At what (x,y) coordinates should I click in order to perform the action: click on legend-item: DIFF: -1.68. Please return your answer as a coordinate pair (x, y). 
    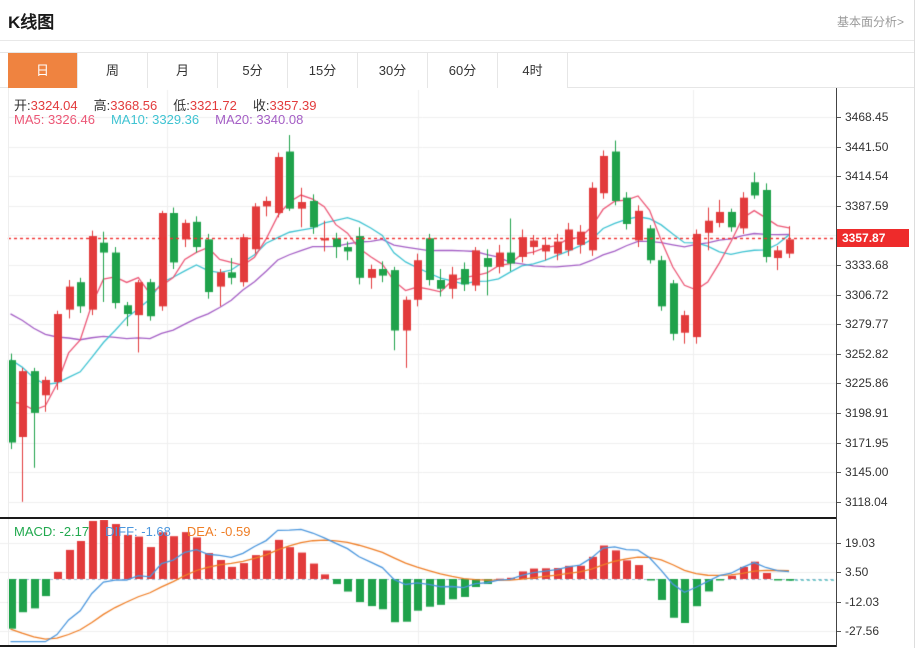
    Looking at the image, I should click on (138, 531).